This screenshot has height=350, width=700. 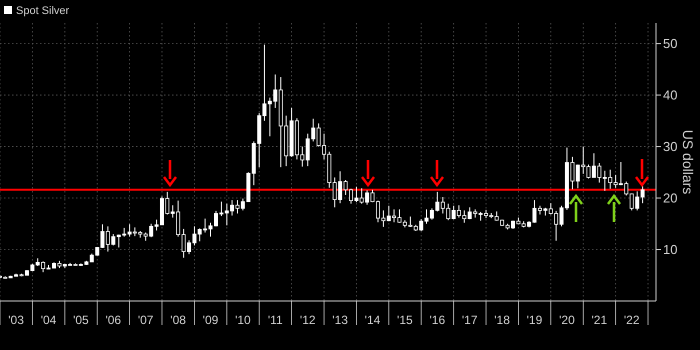 What do you see at coordinates (340, 320) in the screenshot?
I see `x-tick-label: '13` at bounding box center [340, 320].